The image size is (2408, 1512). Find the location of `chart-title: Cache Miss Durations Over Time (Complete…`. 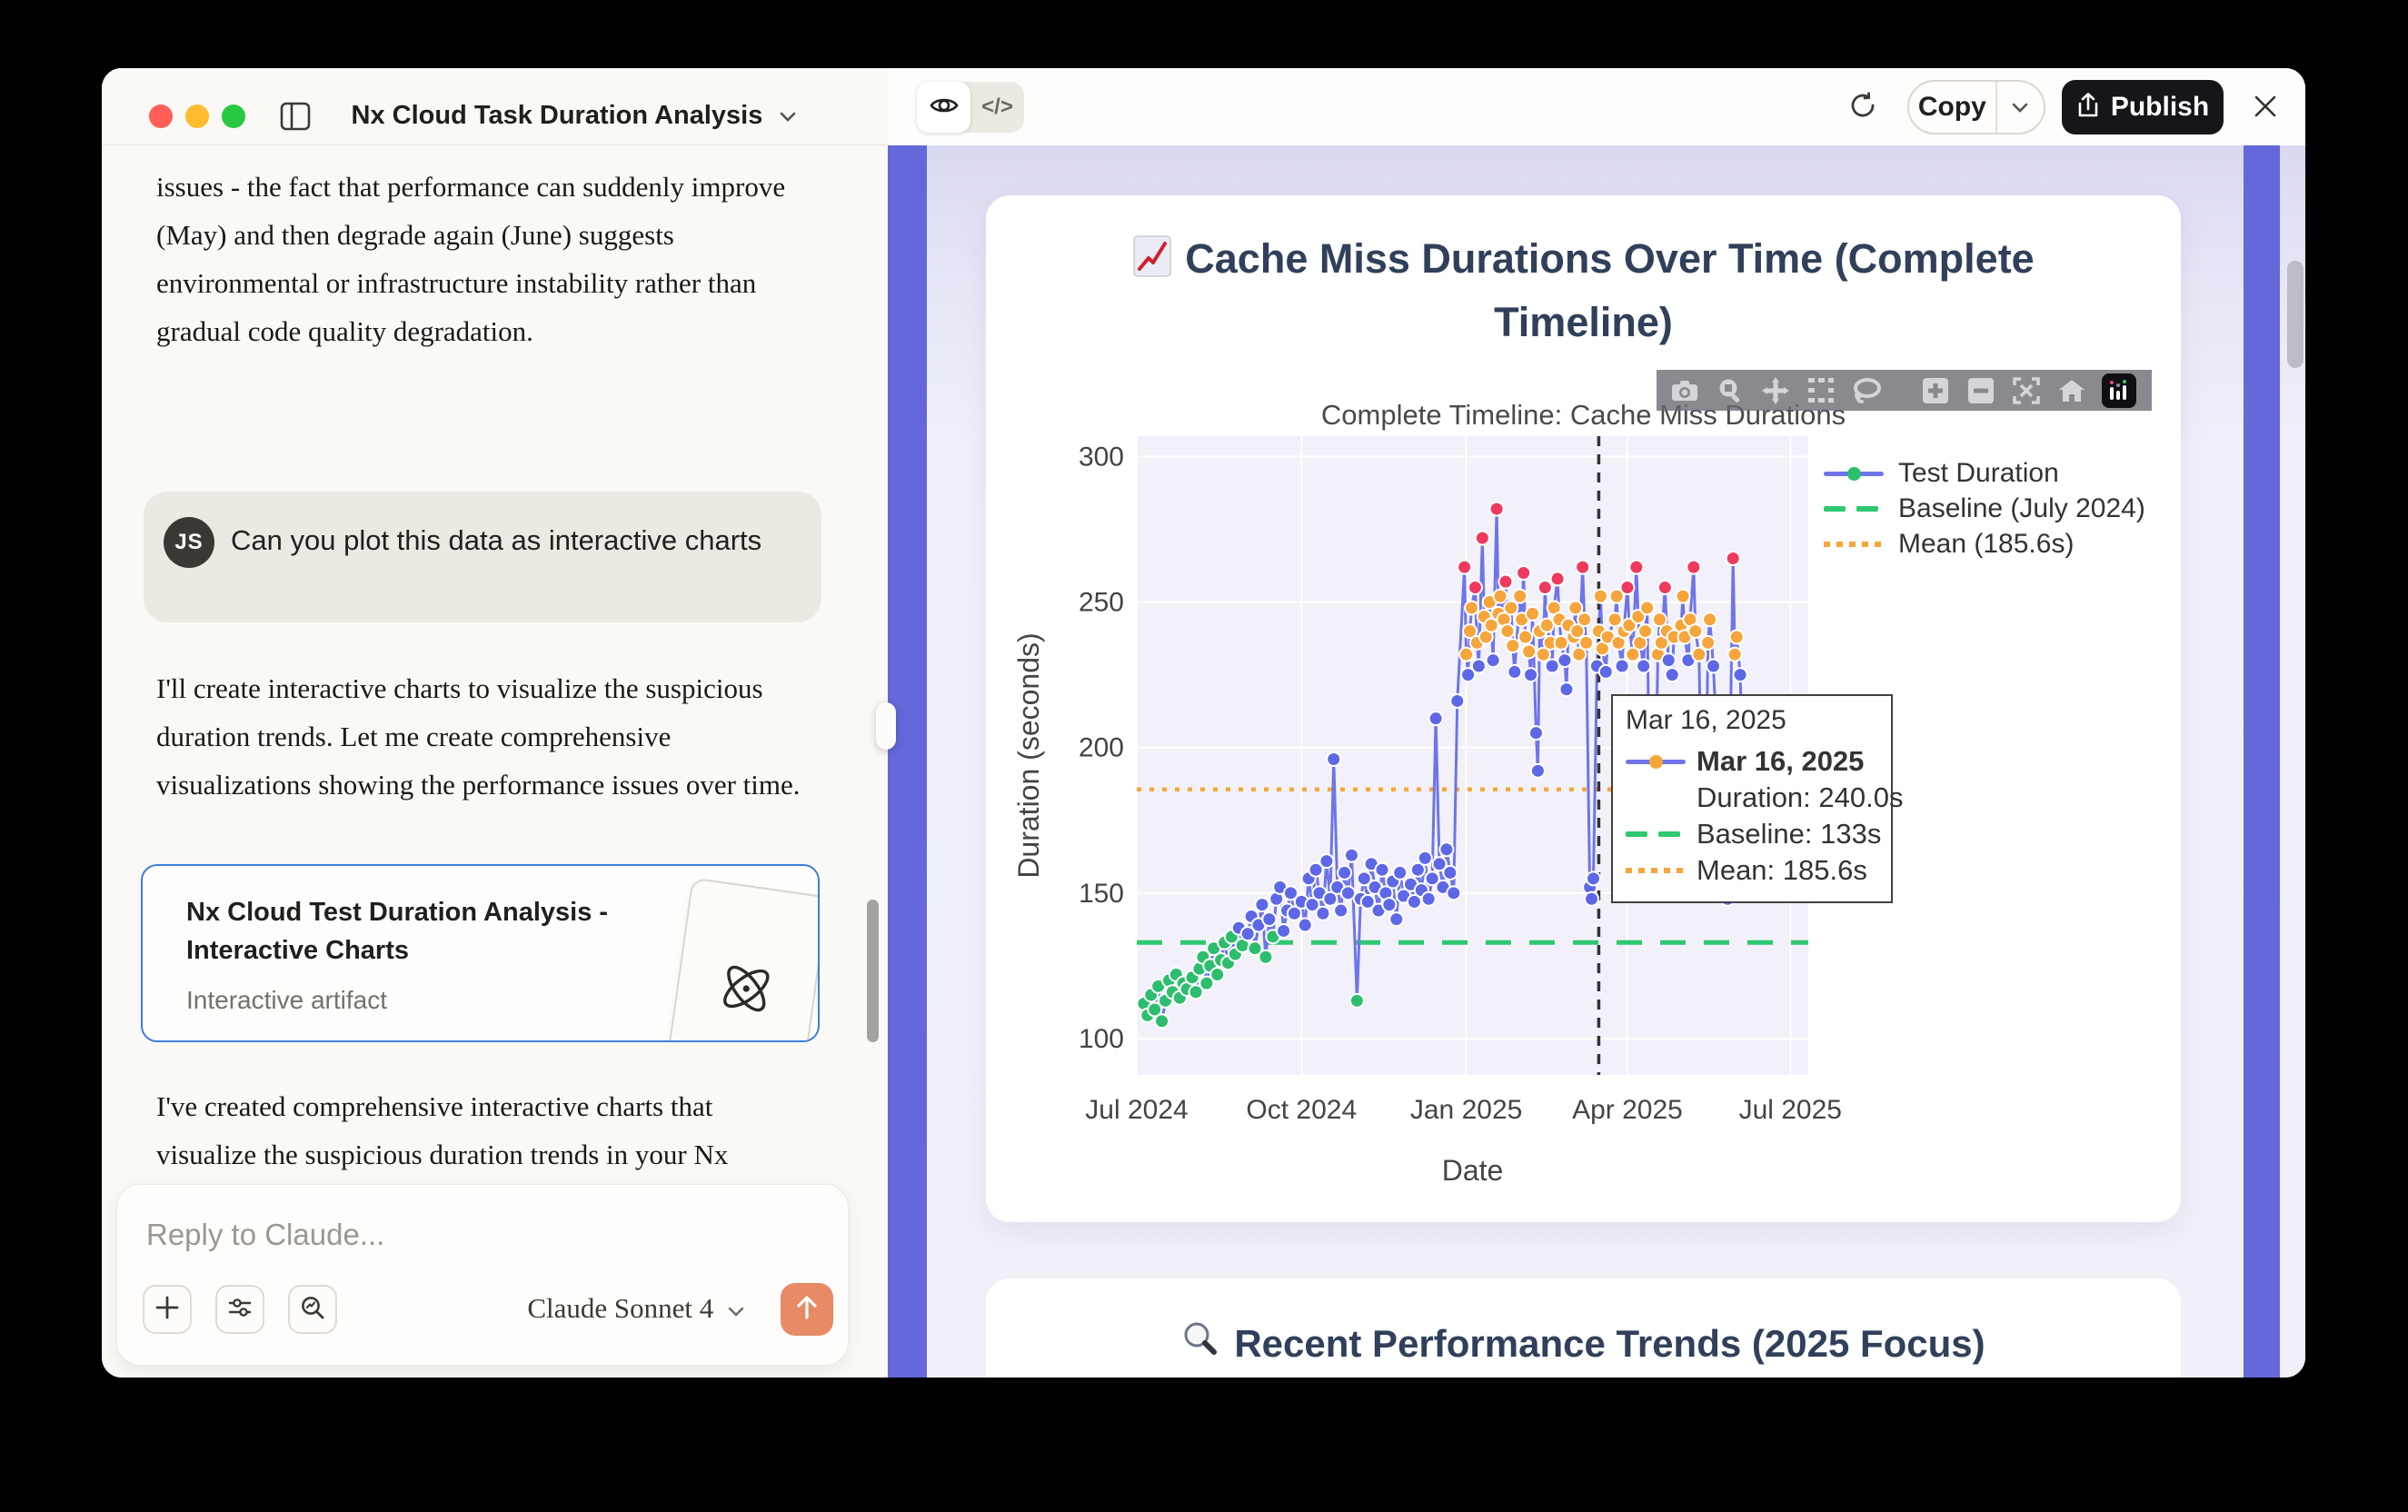

chart-title: Cache Miss Durations Over Time (Complete… is located at coordinates (1584, 291).